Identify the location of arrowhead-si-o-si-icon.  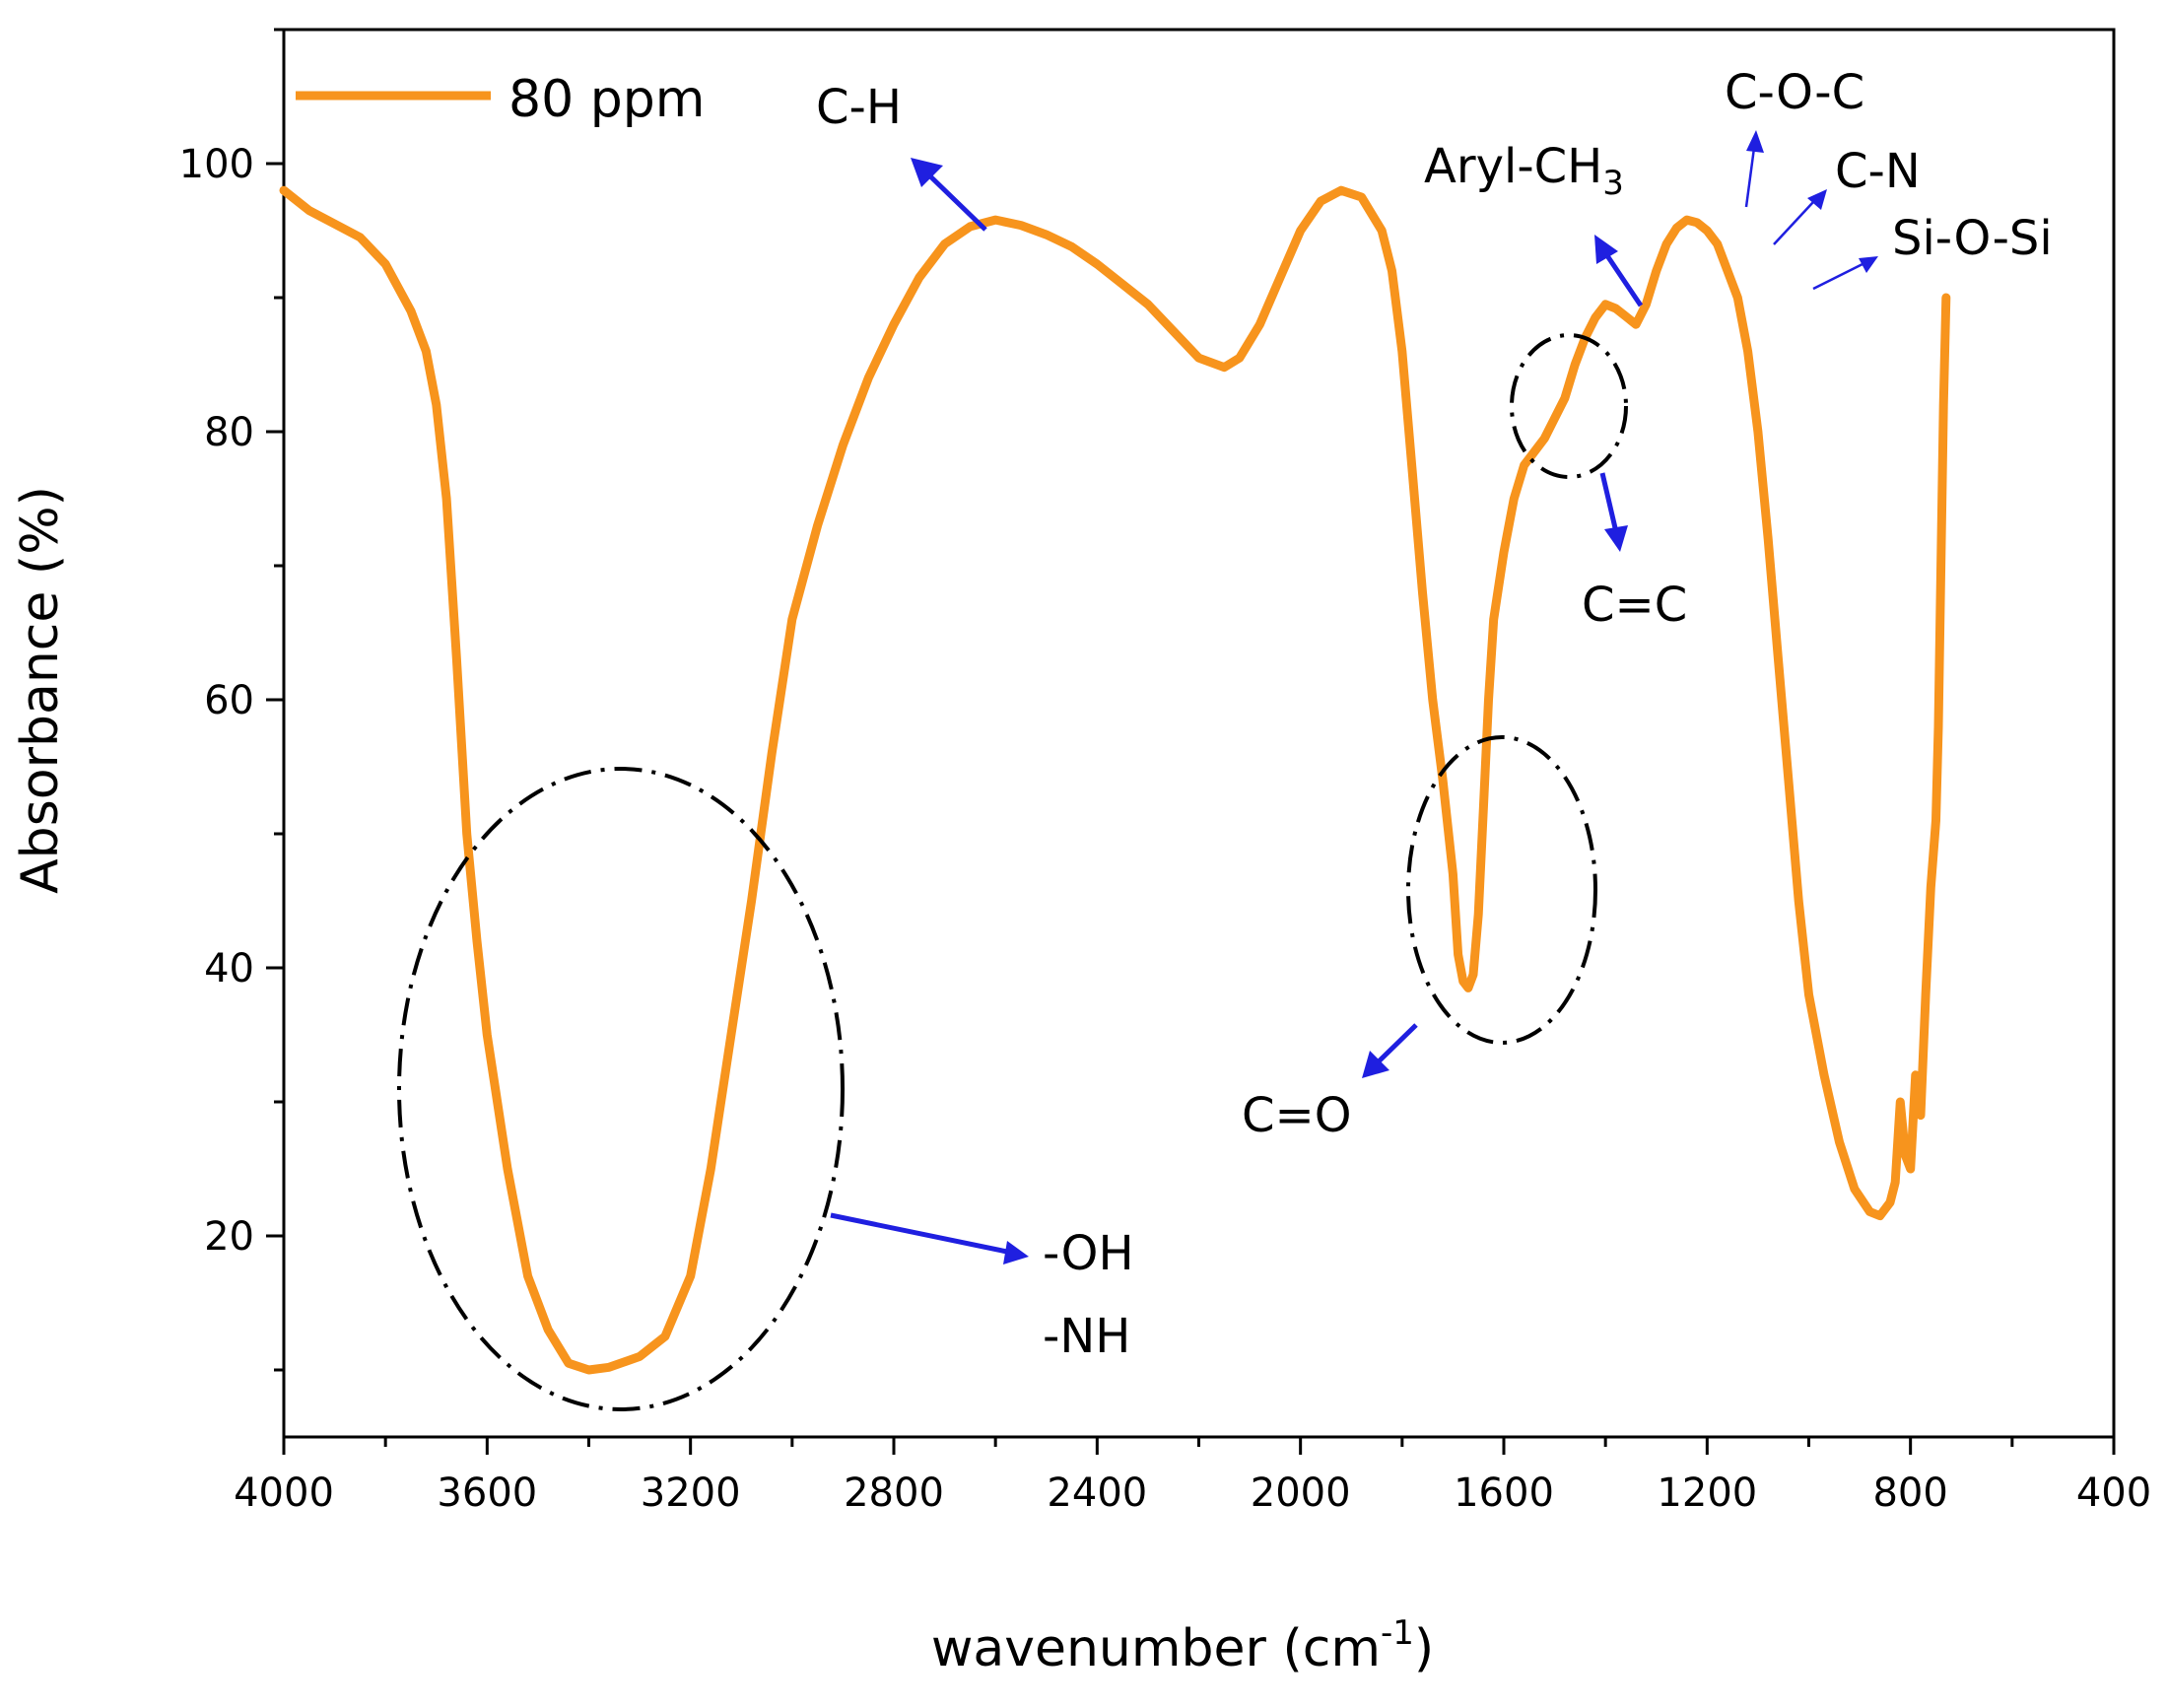
(1869, 264).